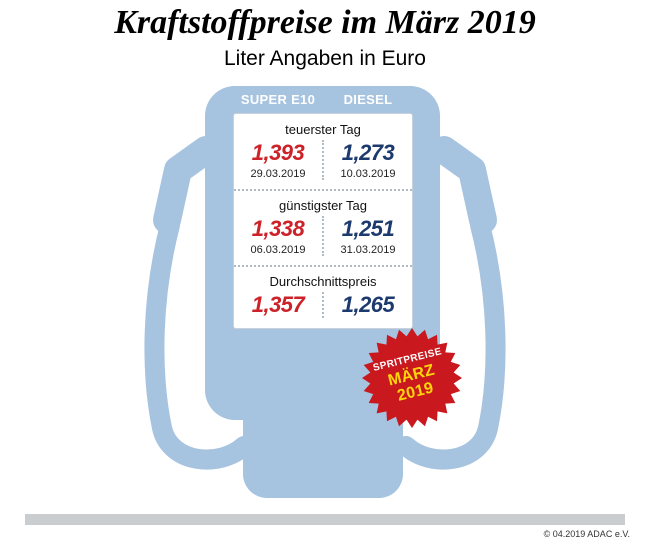  What do you see at coordinates (368, 99) in the screenshot?
I see `column-header-diesel: DIESEL` at bounding box center [368, 99].